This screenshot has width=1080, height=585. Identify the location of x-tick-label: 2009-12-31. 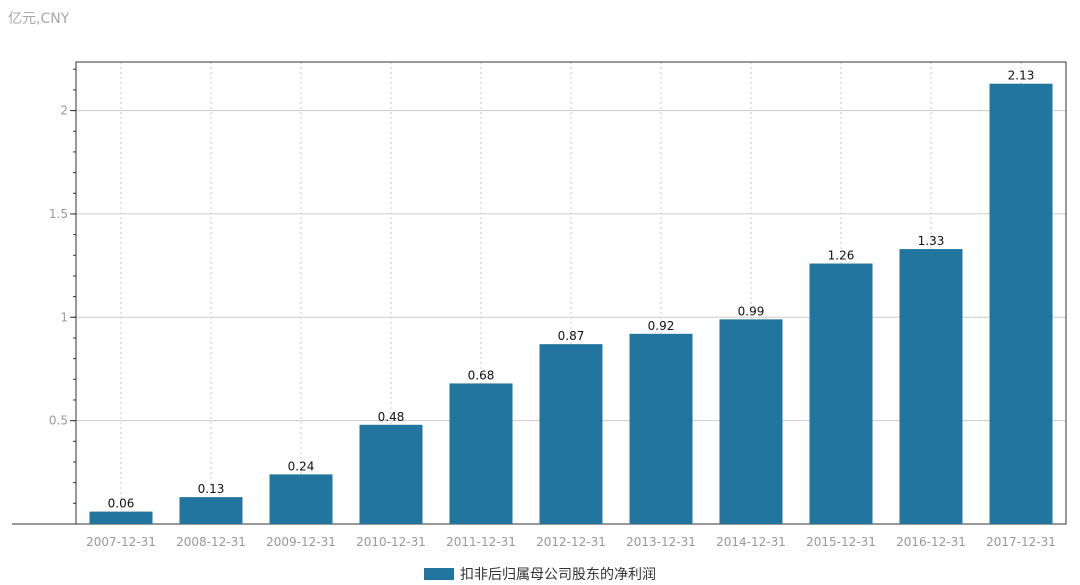
(301, 542).